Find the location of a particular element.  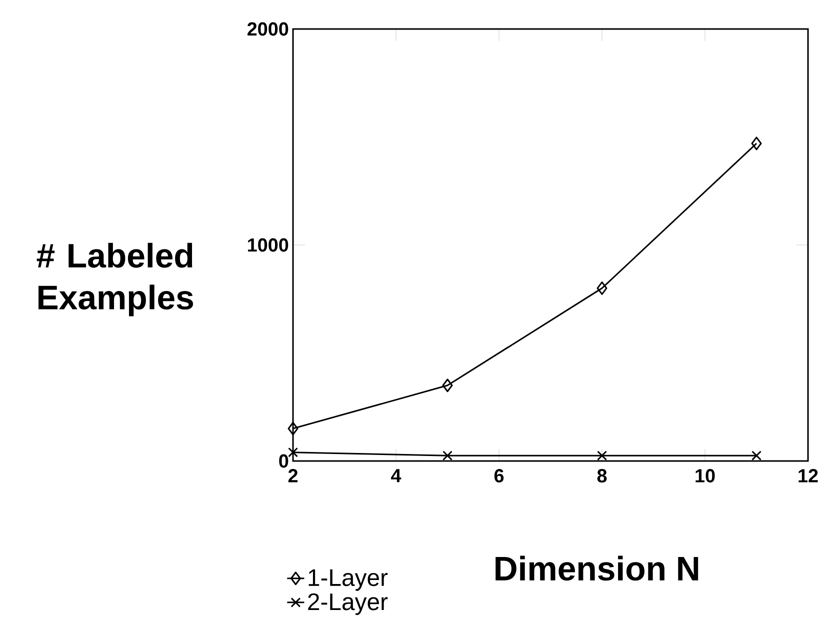

x-tick-label: 10 is located at coordinates (705, 475).